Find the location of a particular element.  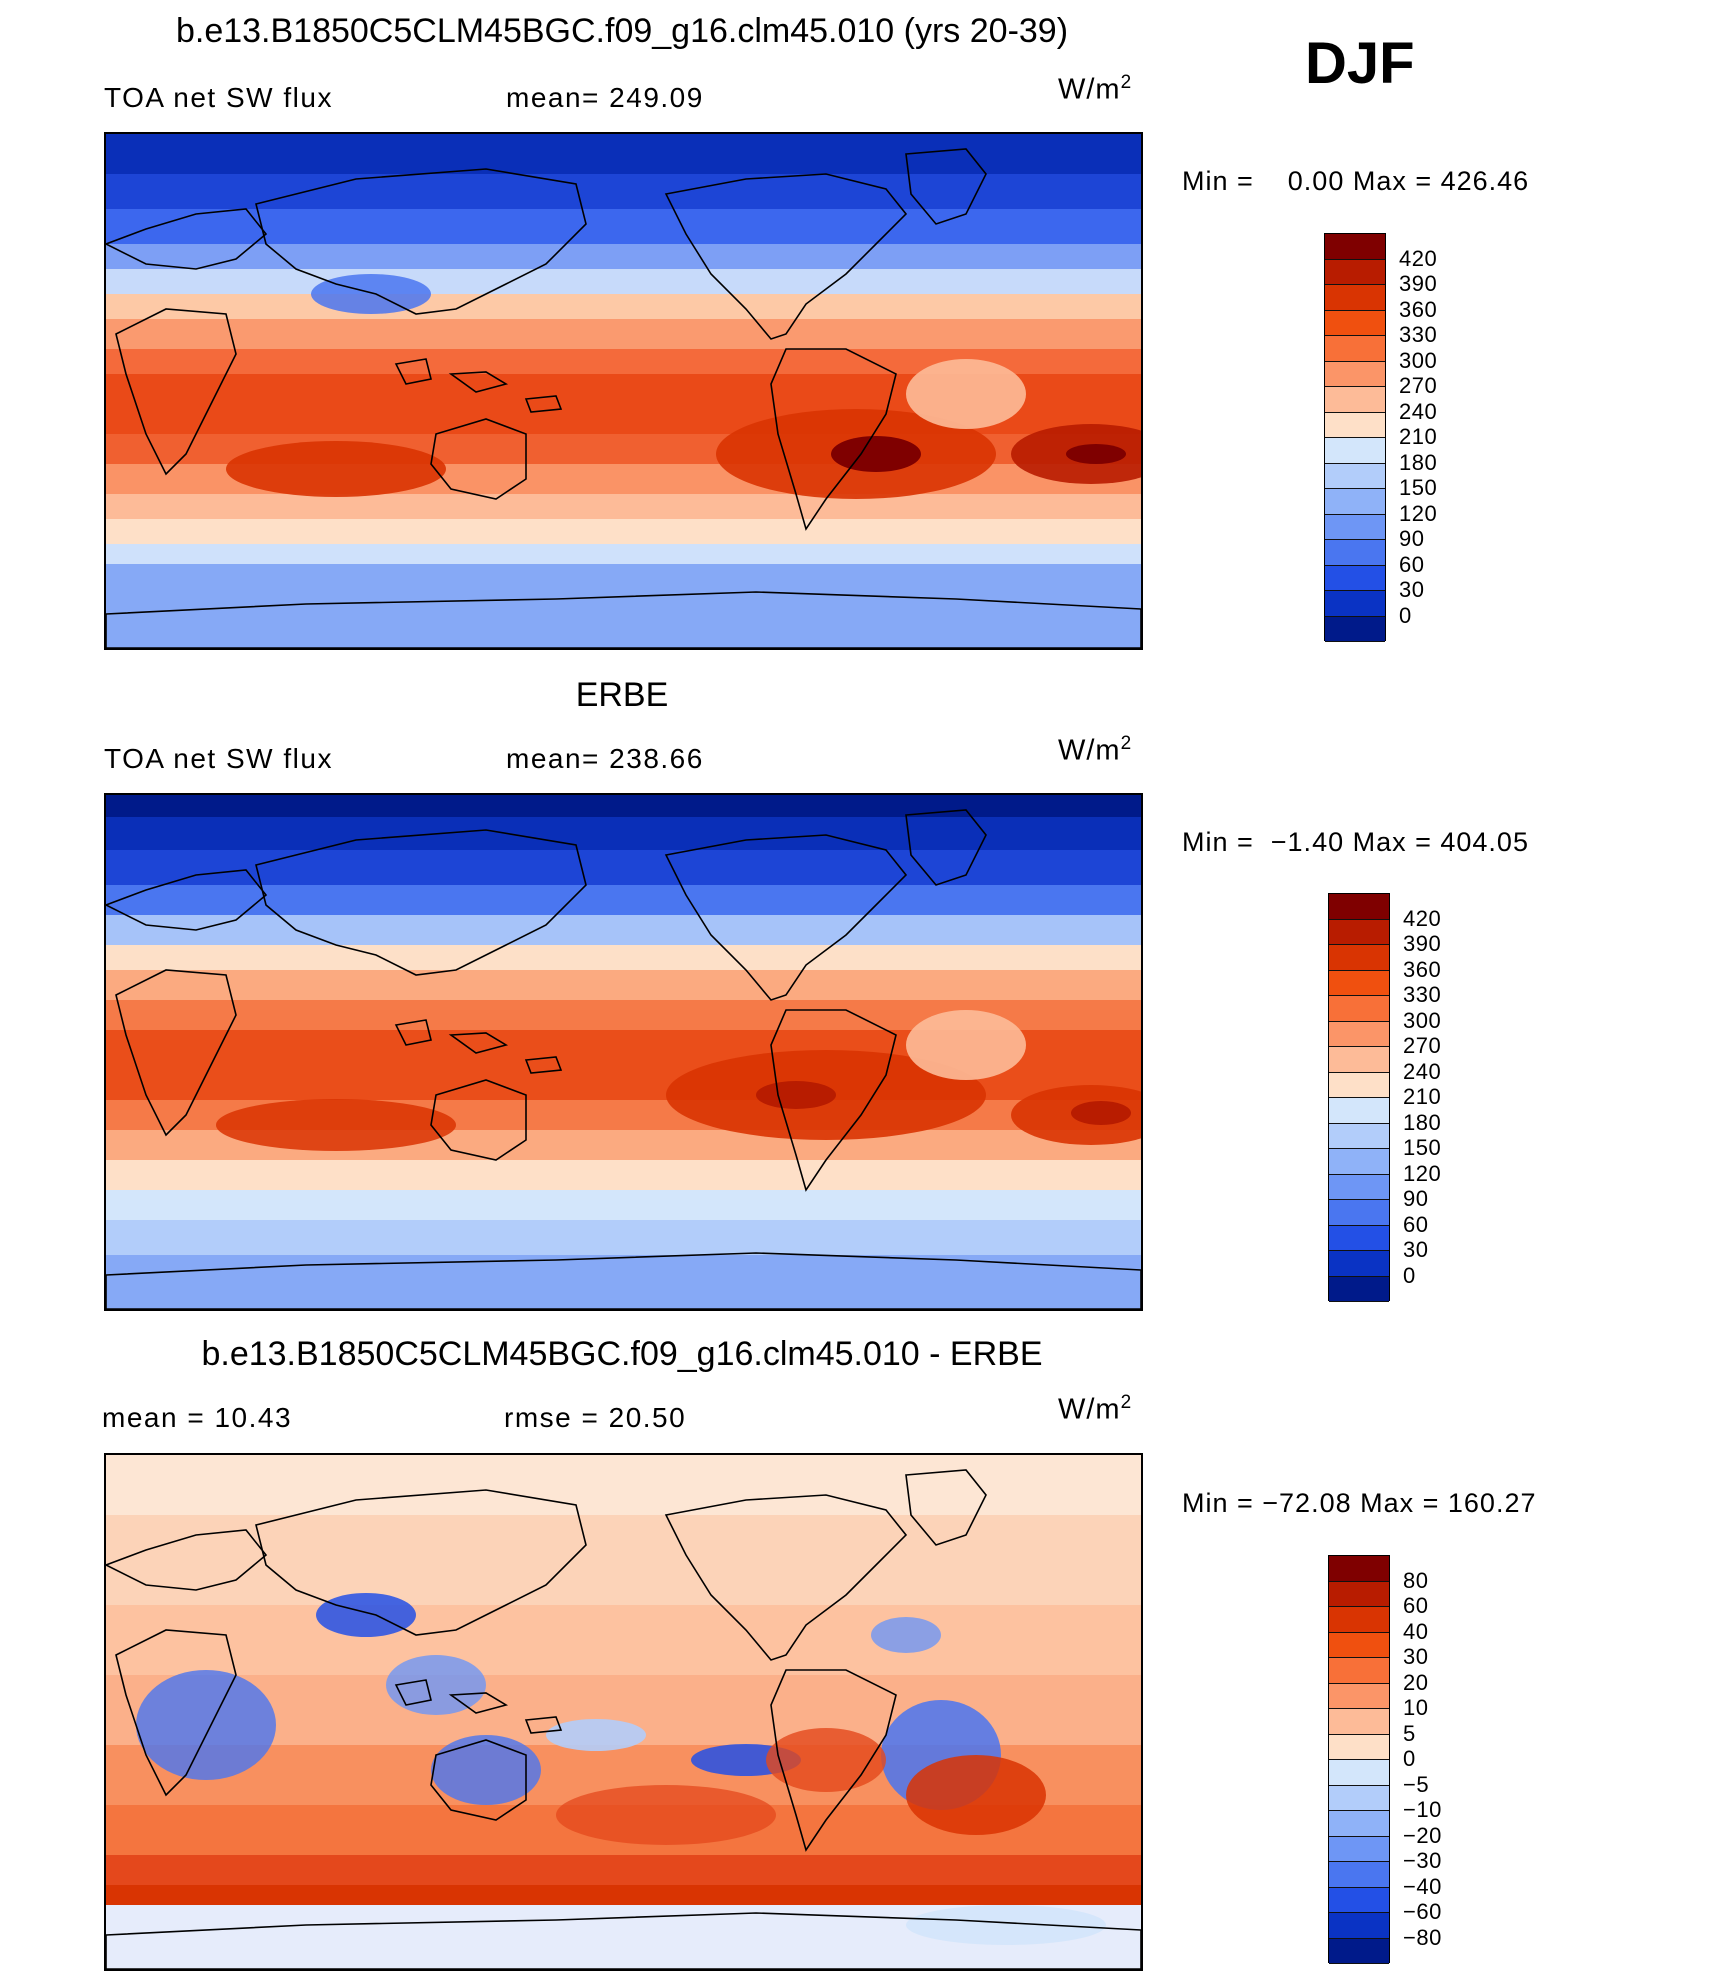

colorbar-tick-label: 150 is located at coordinates (1418, 487).